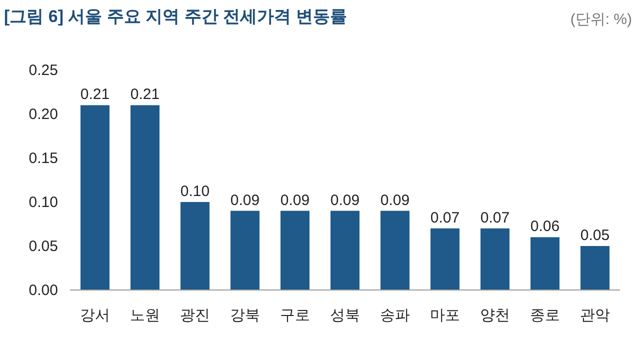  What do you see at coordinates (43, 158) in the screenshot?
I see `y-tick-label: 0.15` at bounding box center [43, 158].